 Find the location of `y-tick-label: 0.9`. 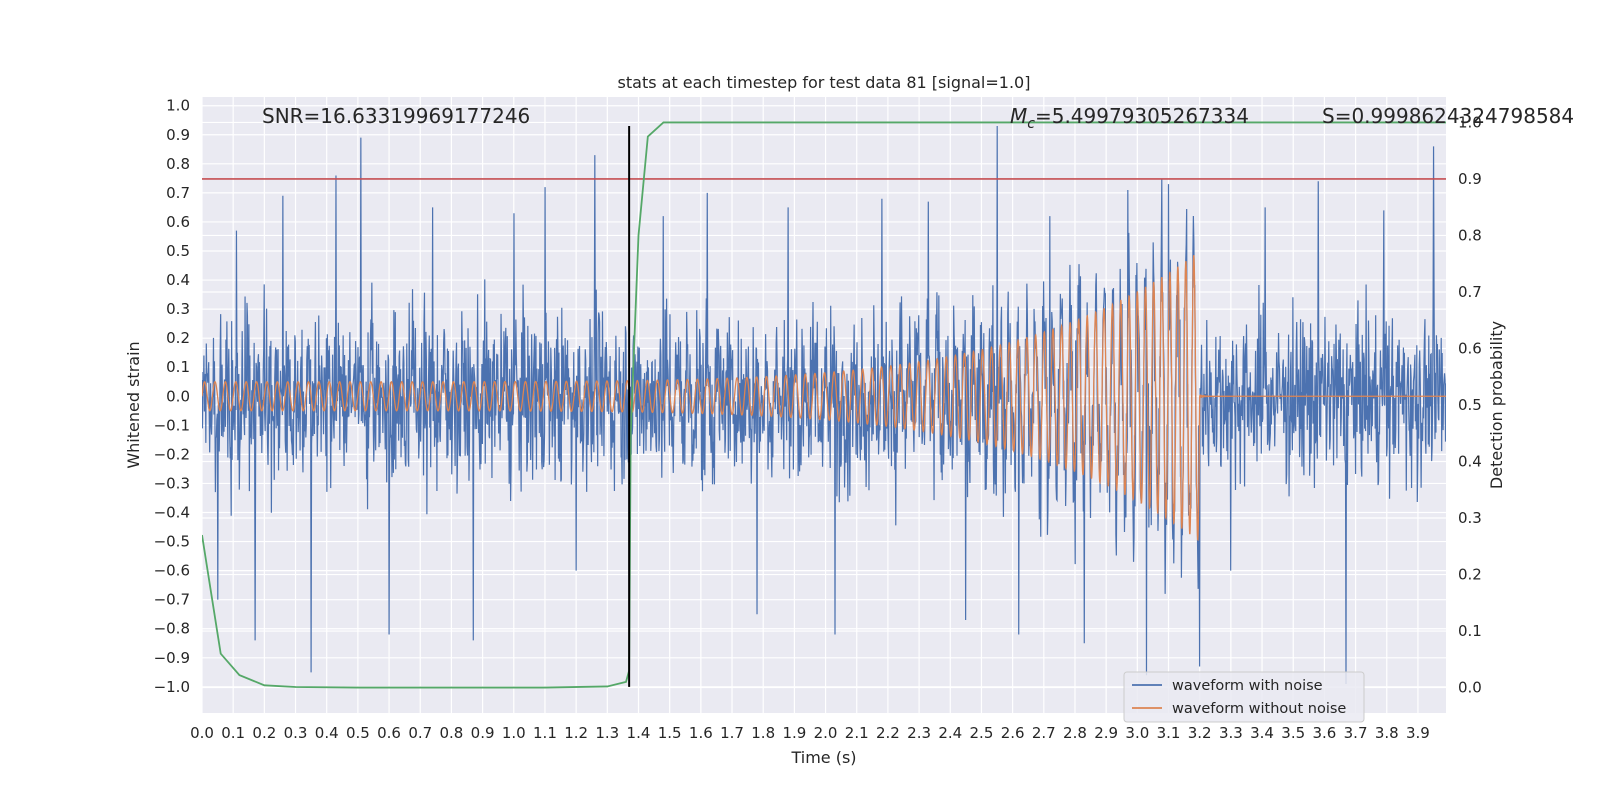

y-tick-label: 0.9 is located at coordinates (178, 135).